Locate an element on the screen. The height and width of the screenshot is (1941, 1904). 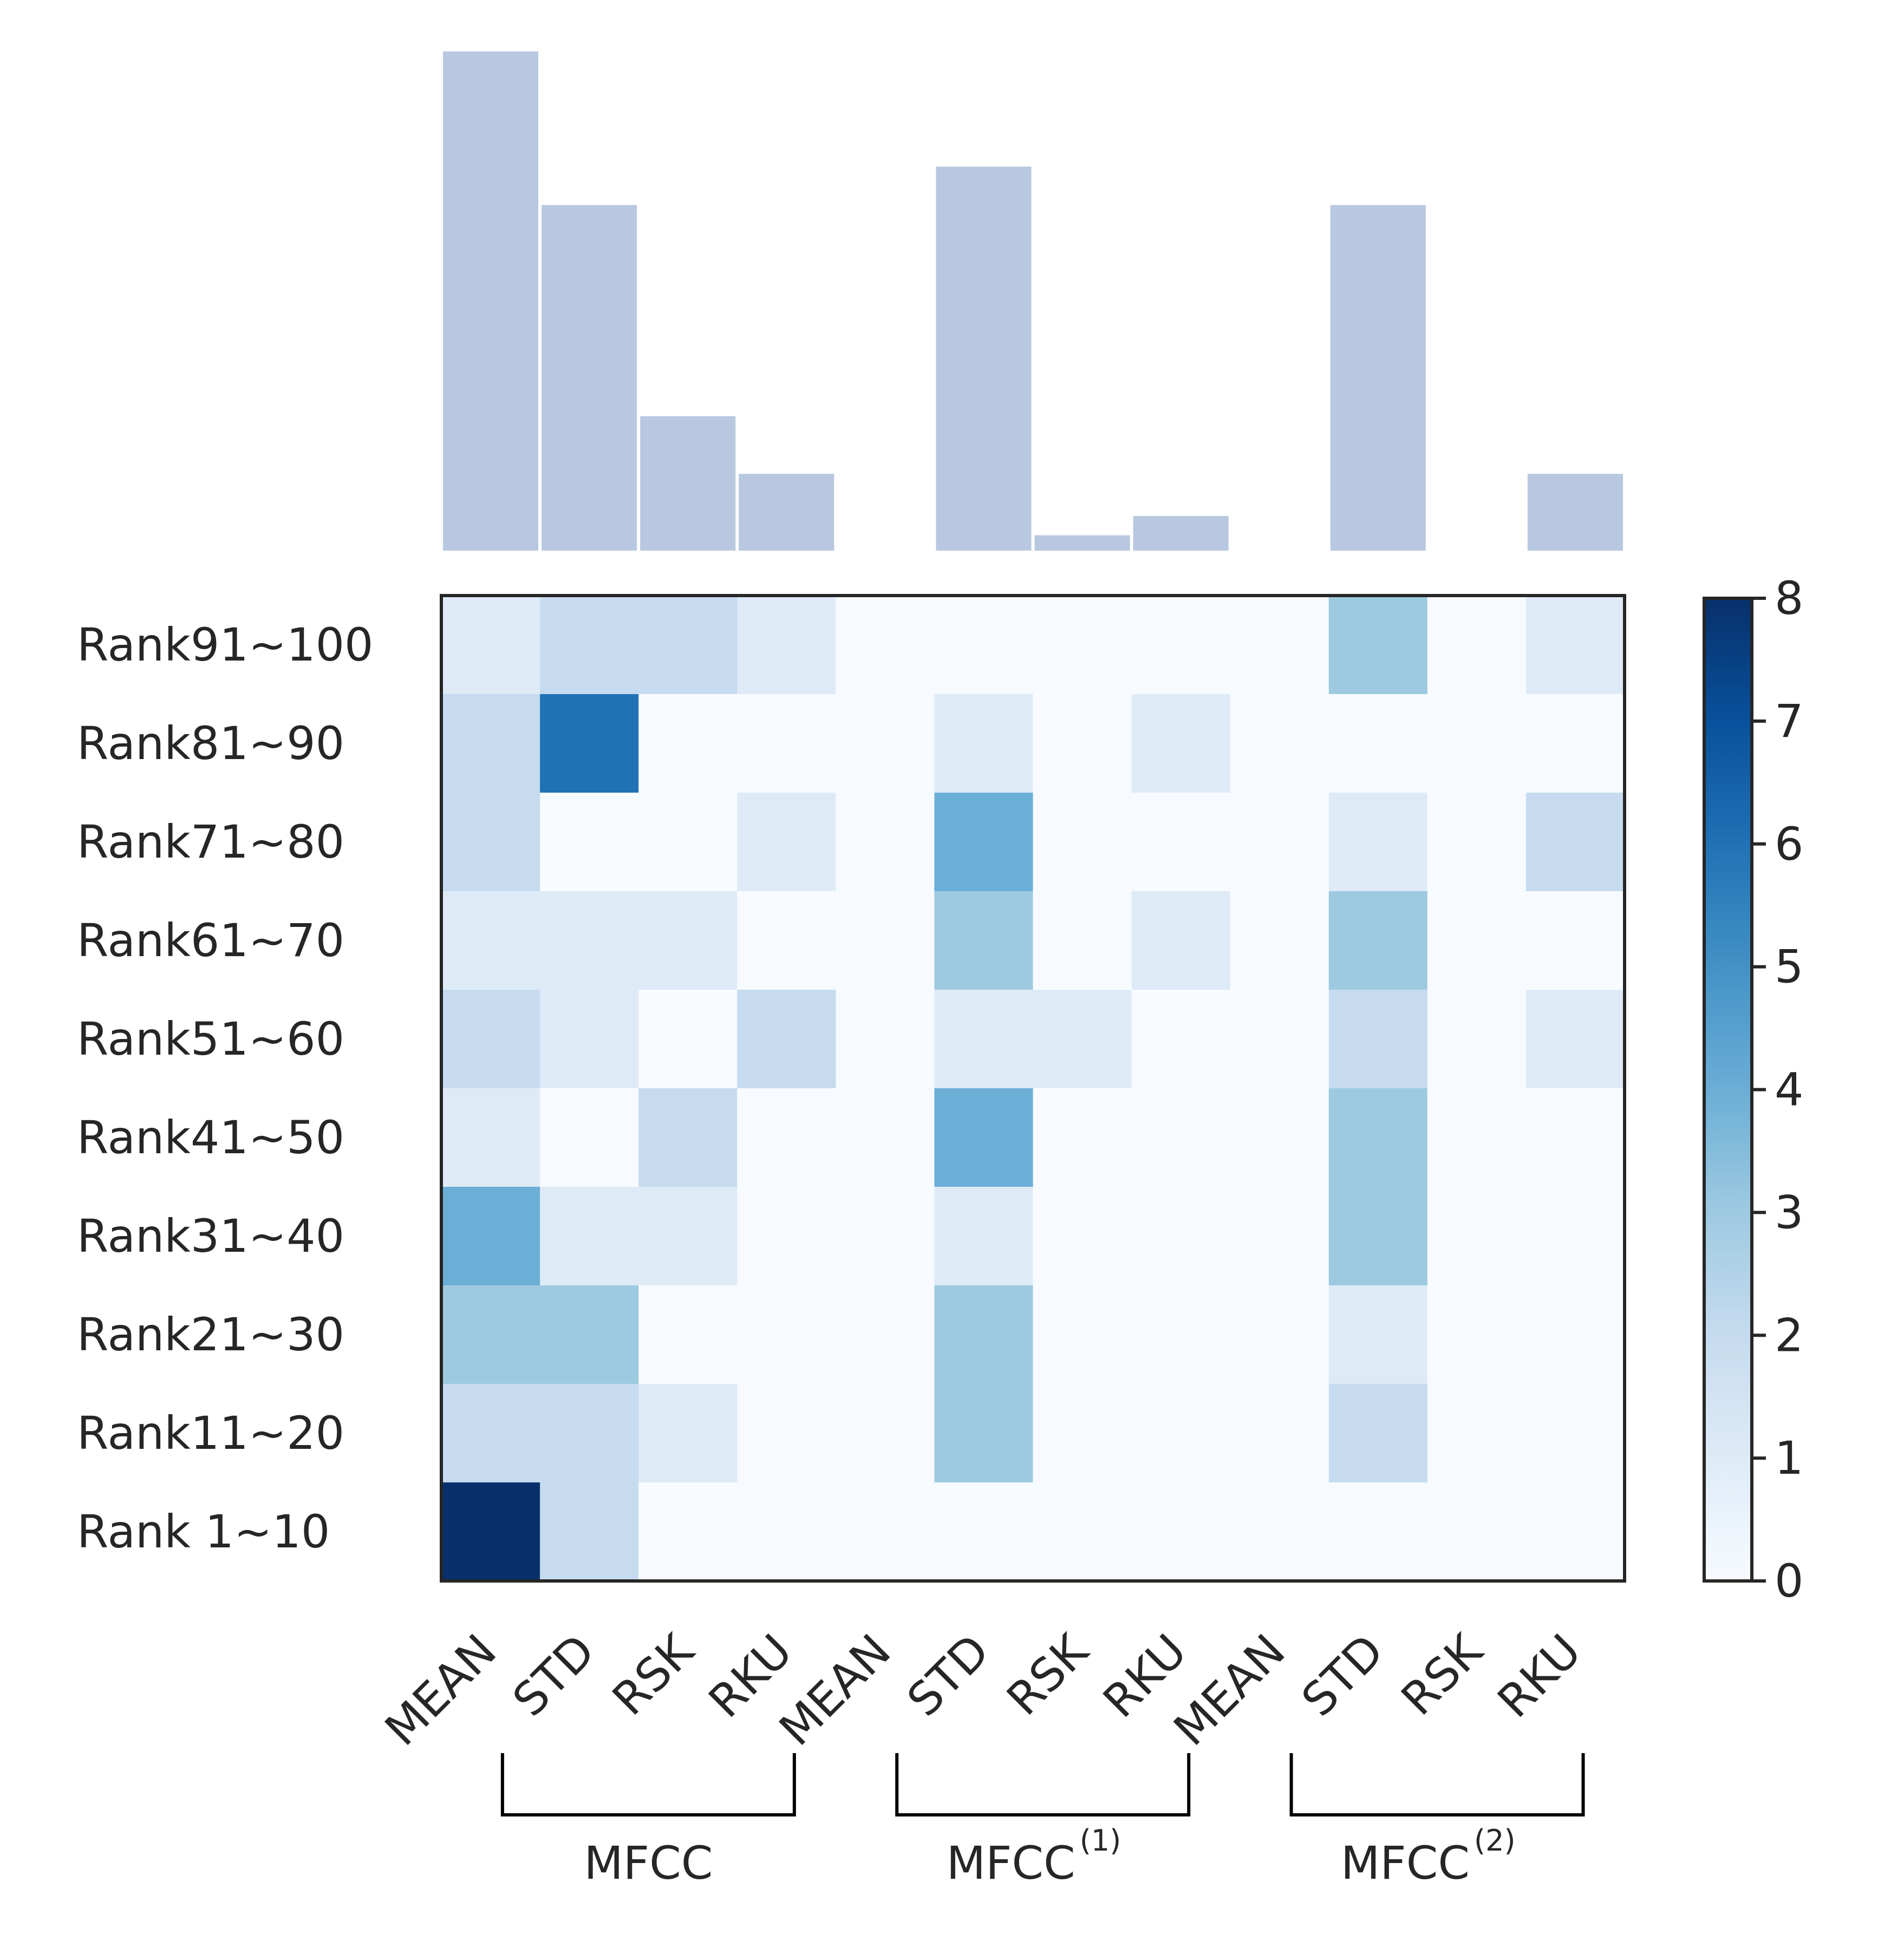
column-label: RKU is located at coordinates (1540, 1676).